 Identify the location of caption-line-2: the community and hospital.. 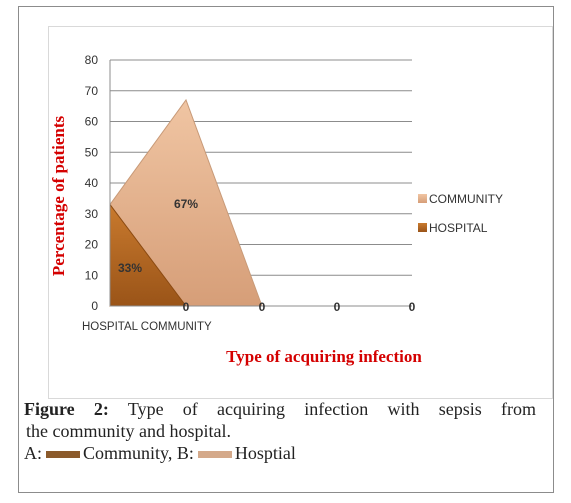
(128, 431).